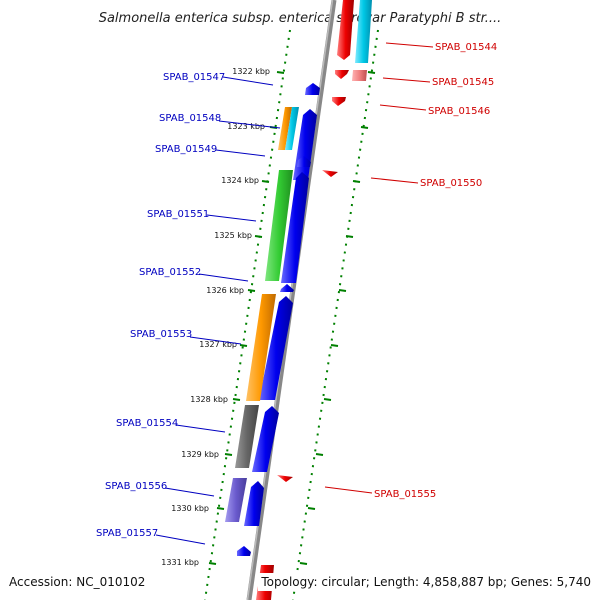 The height and width of the screenshot is (600, 600). Describe the element at coordinates (218, 344) in the screenshot. I see `scale-tick-label: 1327 kbp` at that location.